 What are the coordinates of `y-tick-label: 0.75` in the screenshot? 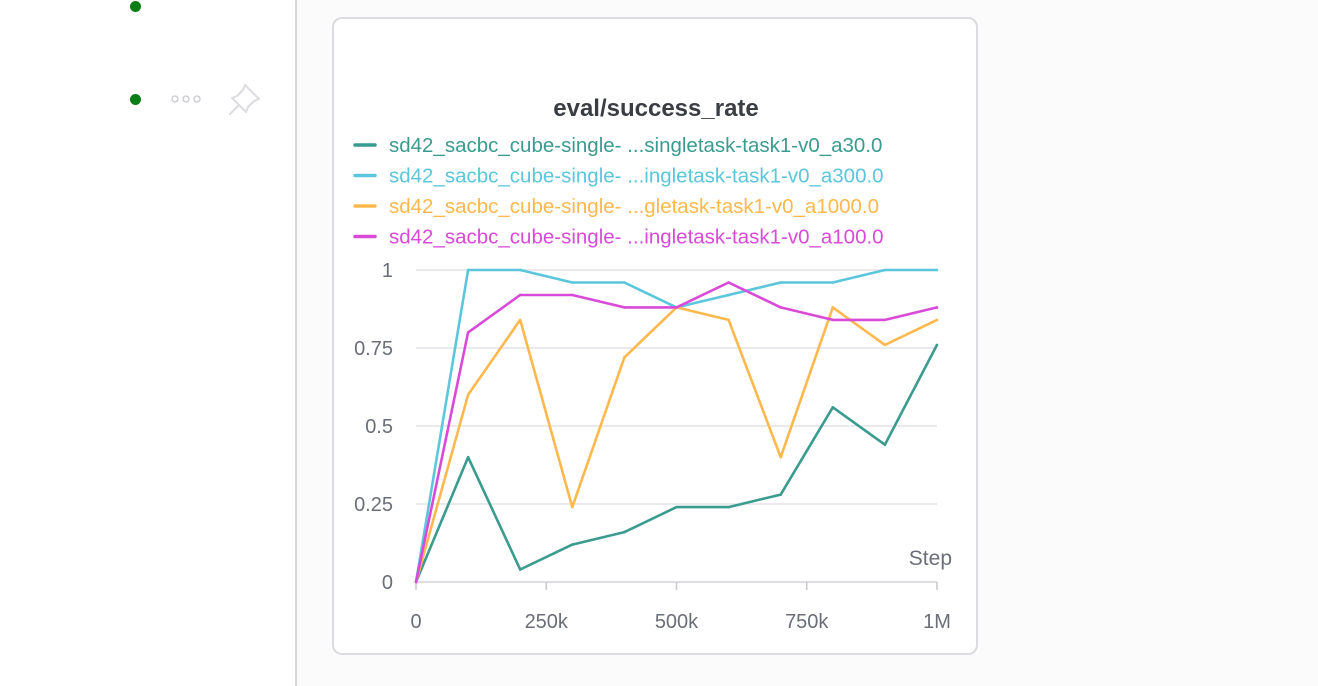 It's located at (373, 349).